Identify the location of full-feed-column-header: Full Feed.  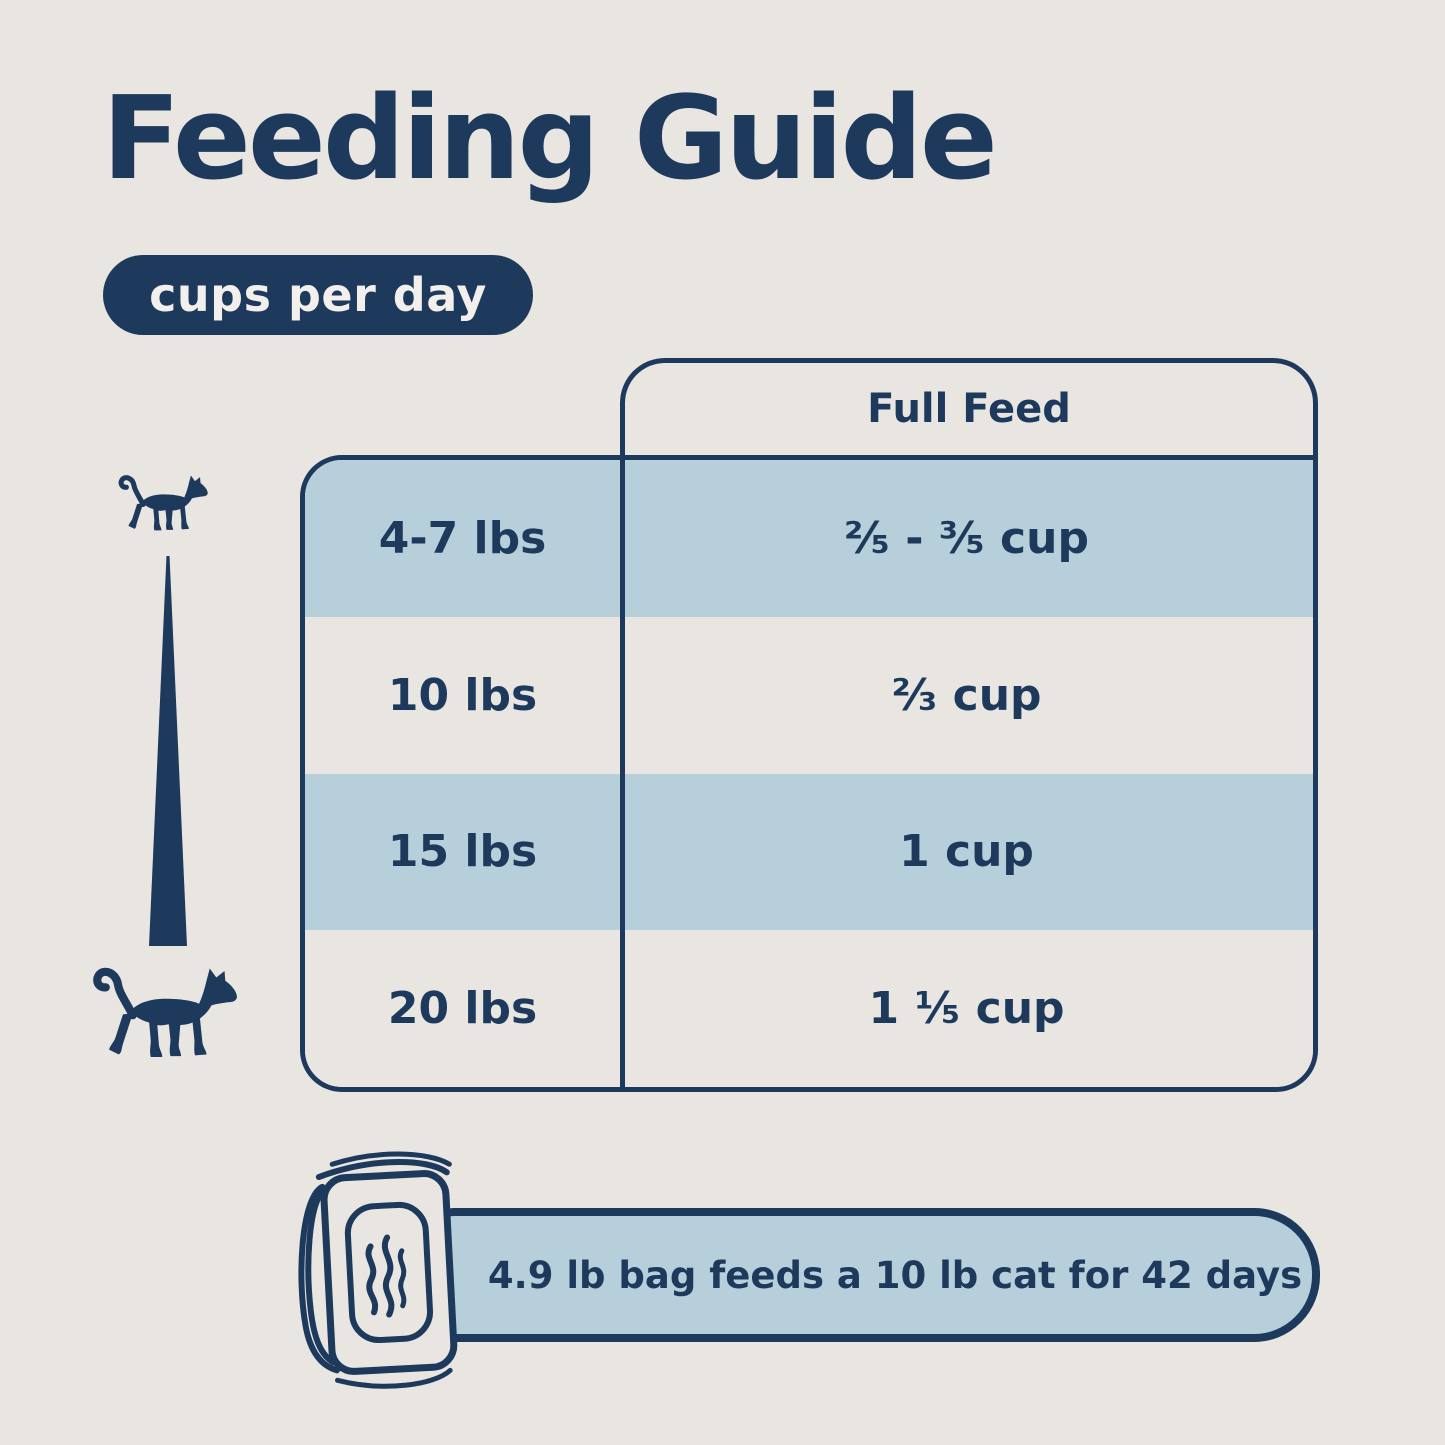
(969, 406).